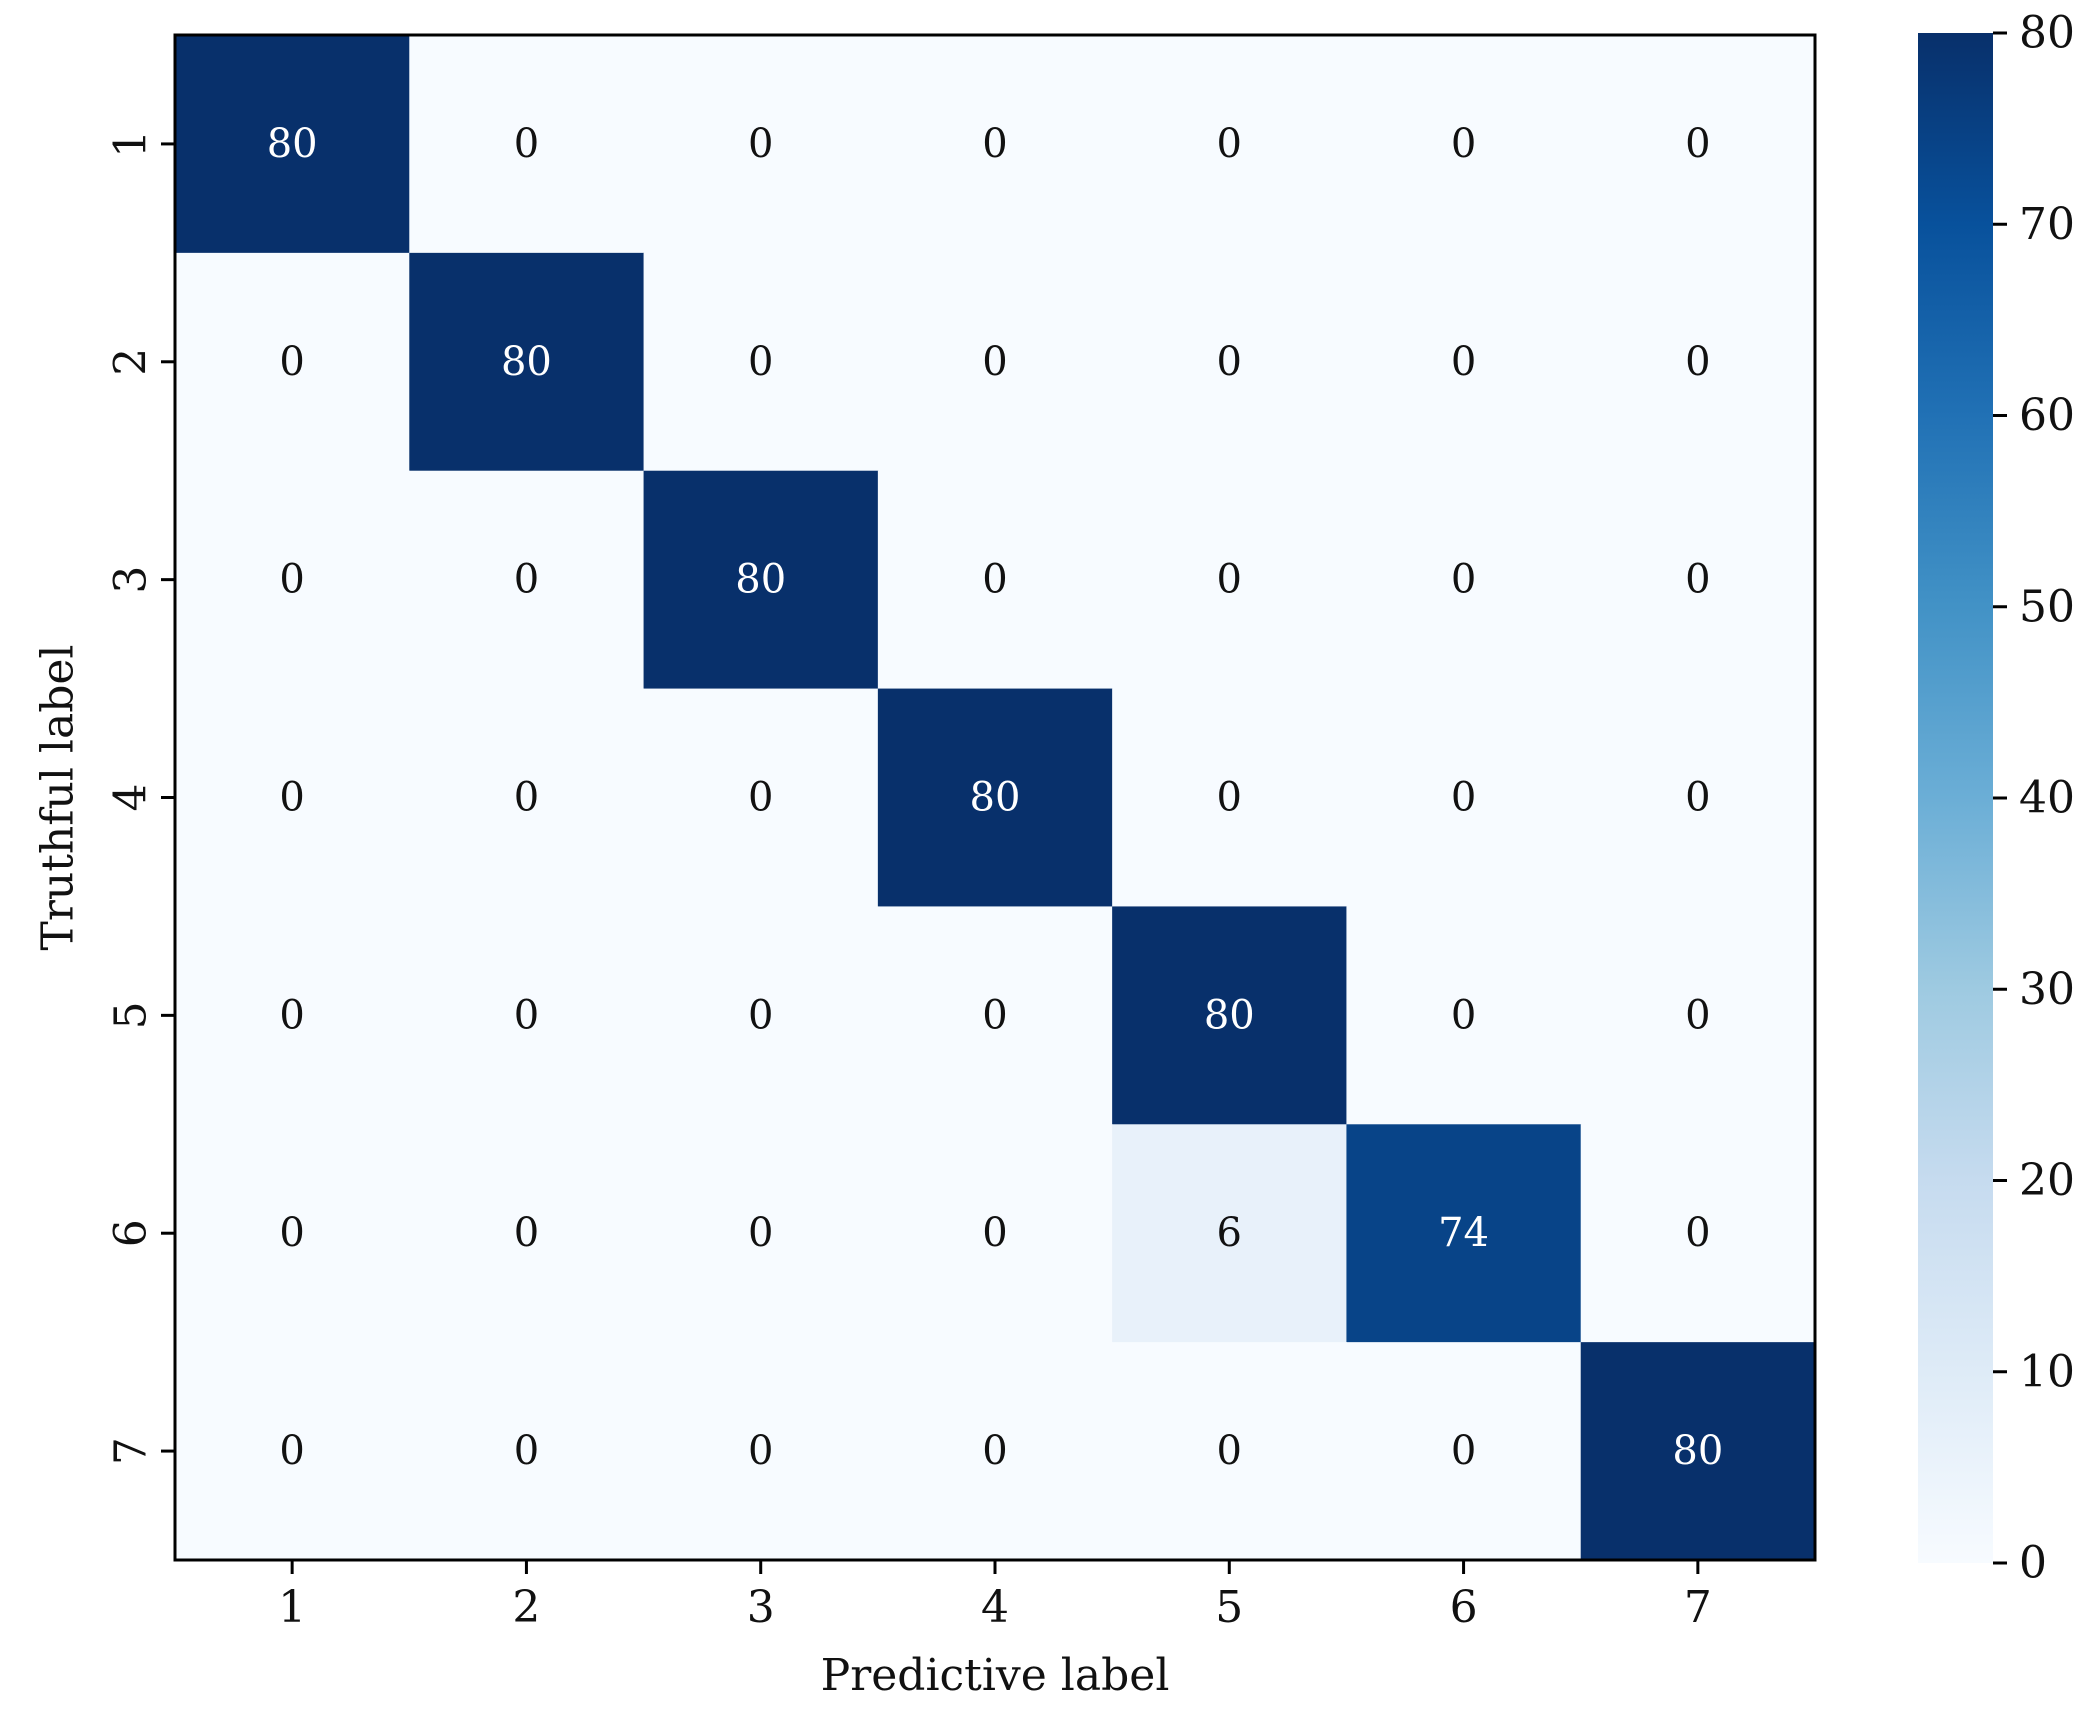  I want to click on colorbar-tick-label: 60, so click(2047, 415).